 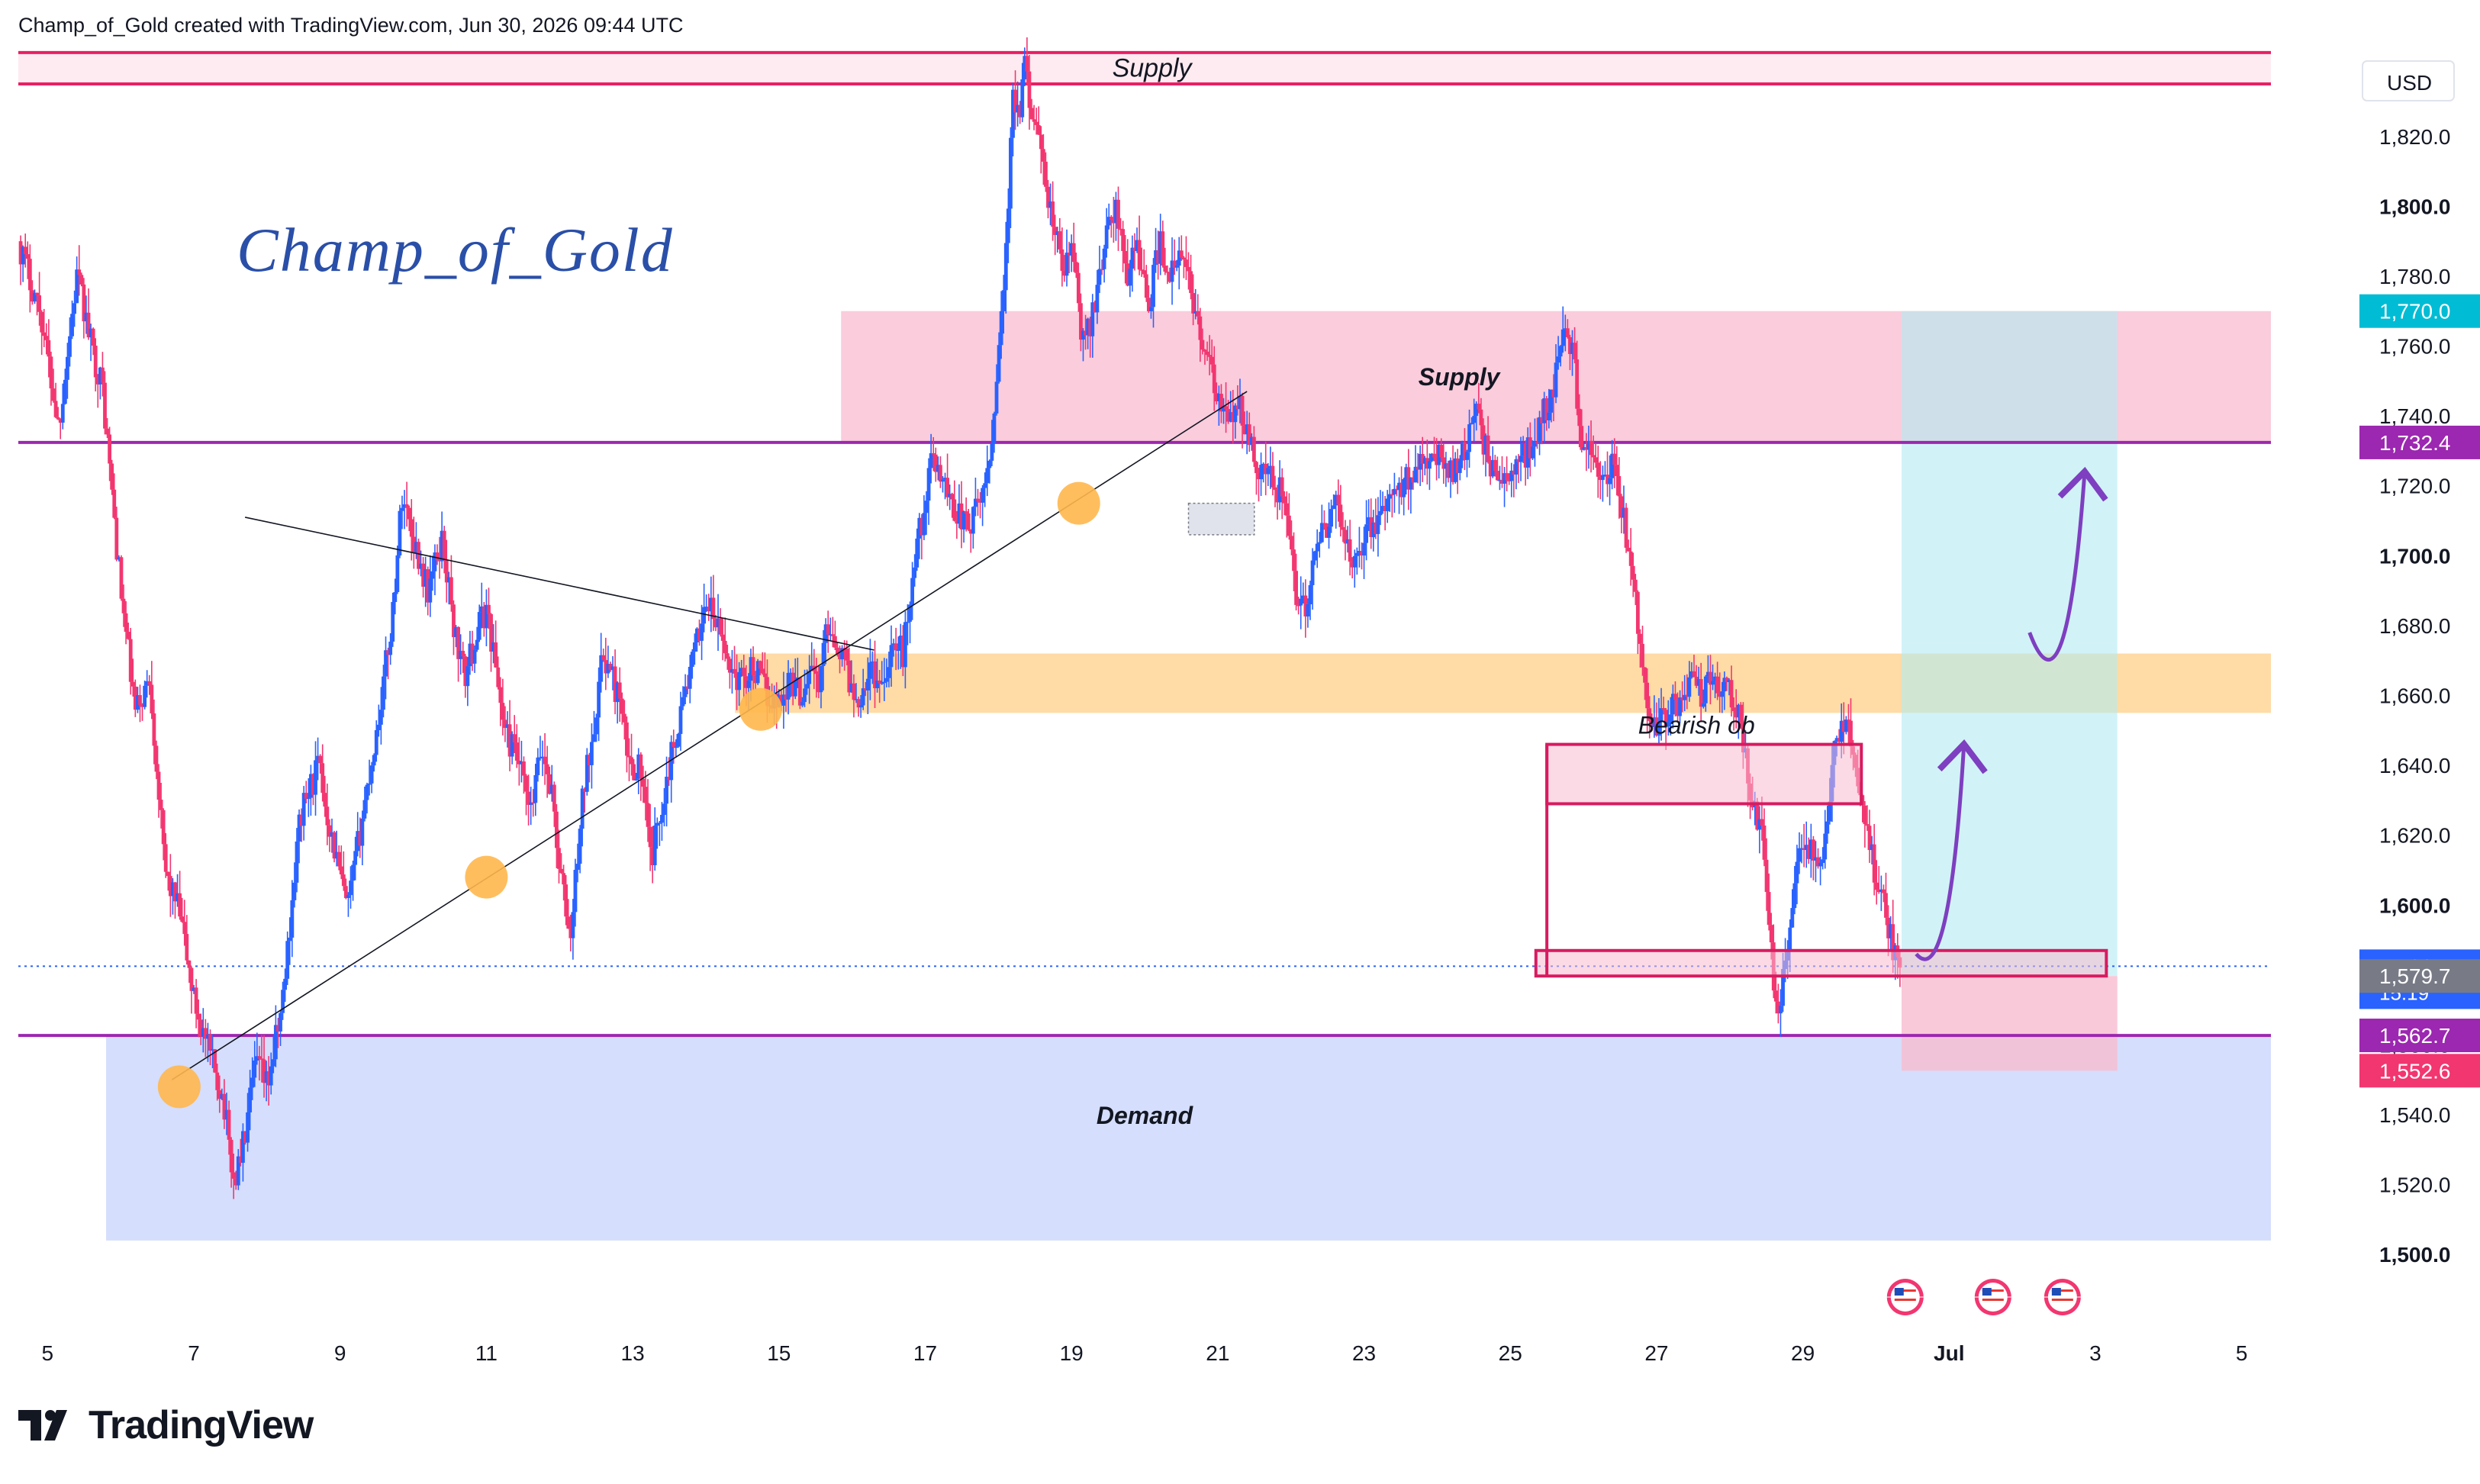 What do you see at coordinates (2415, 486) in the screenshot?
I see `price-tick-label: 1,720.0` at bounding box center [2415, 486].